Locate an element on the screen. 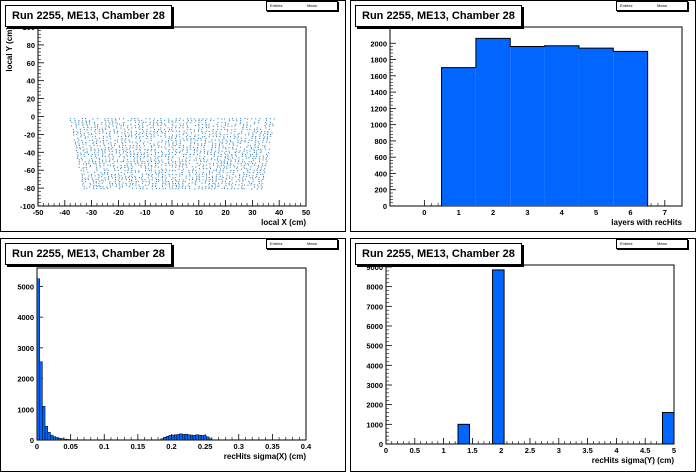 The width and height of the screenshot is (696, 472). y-tick-label: 5000 is located at coordinates (374, 346).